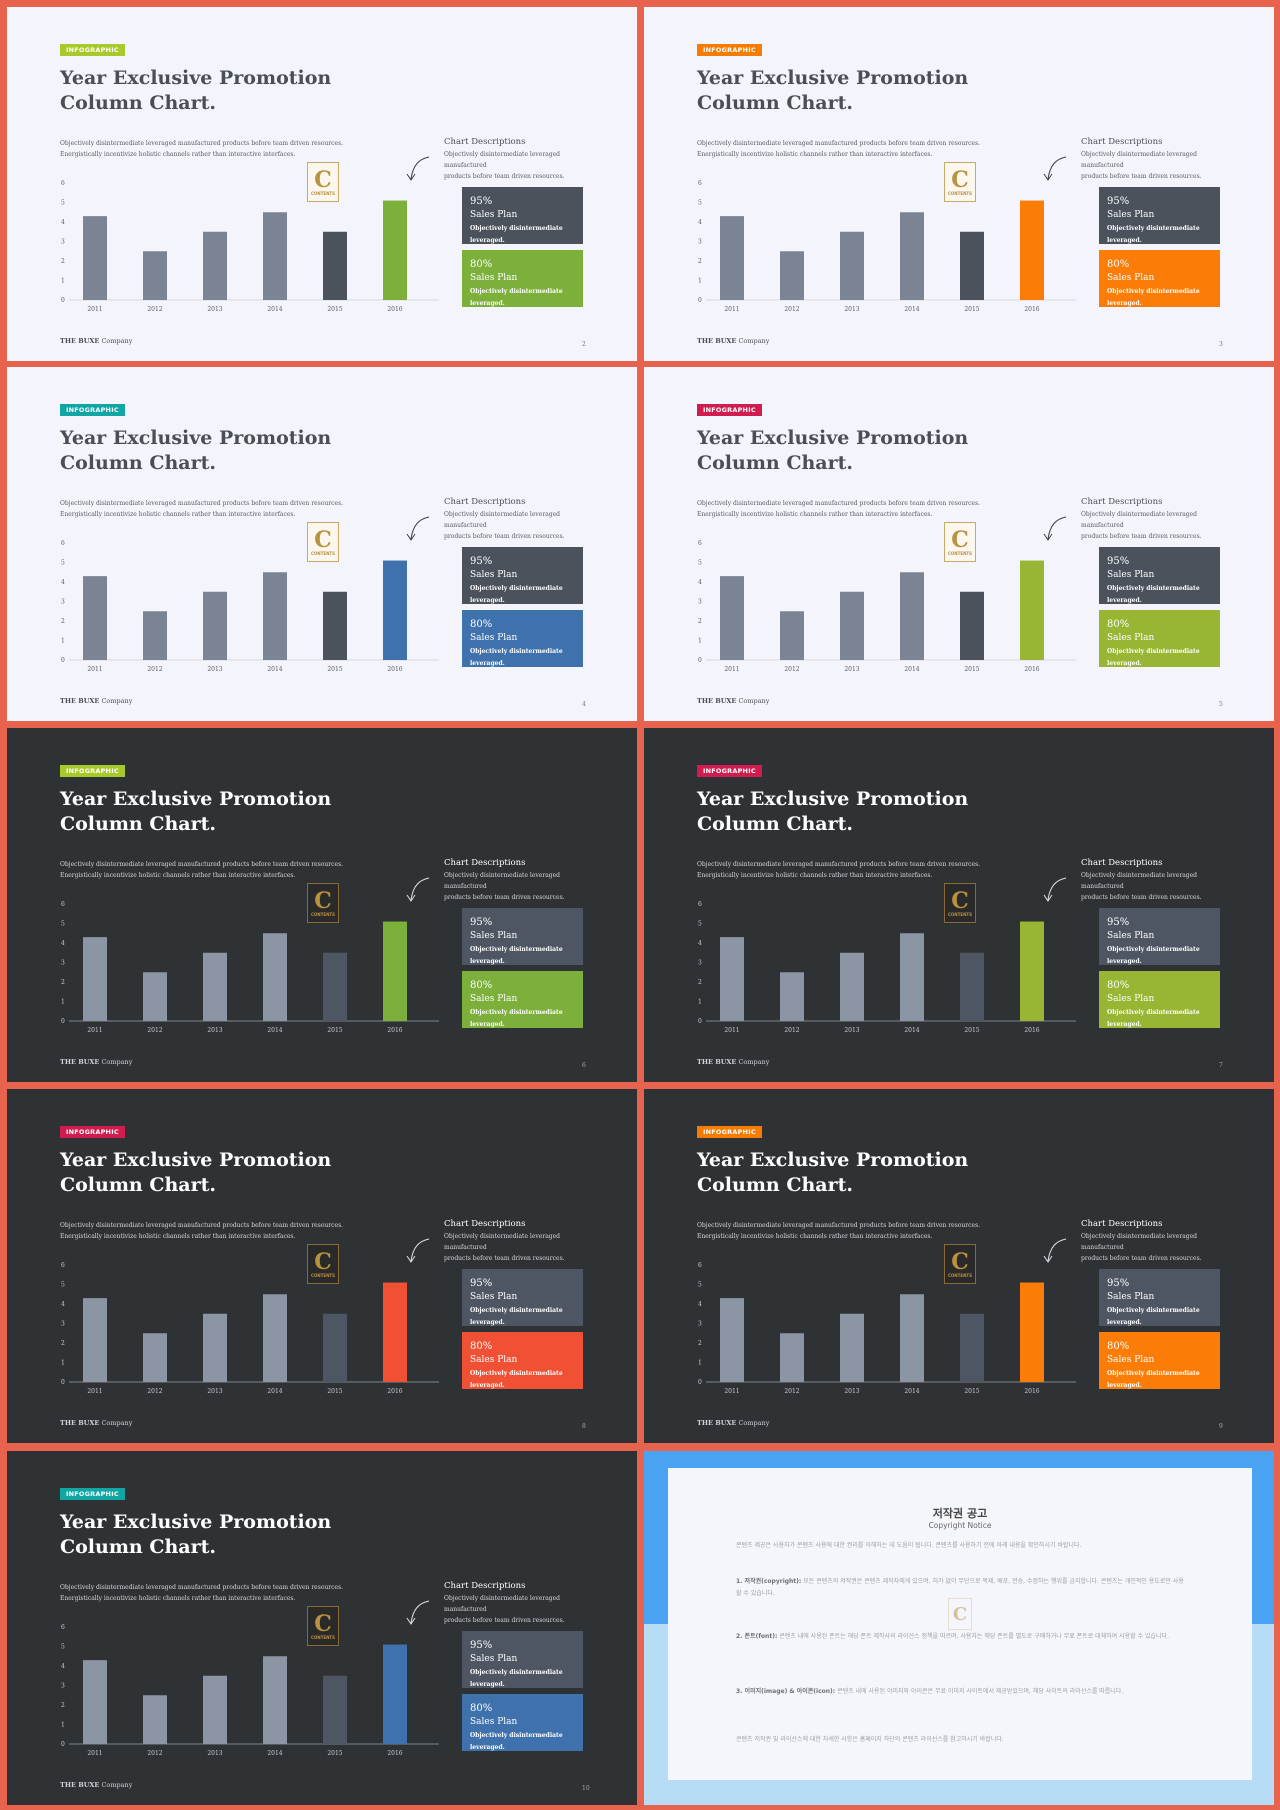 The height and width of the screenshot is (1810, 1280). Describe the element at coordinates (862, 812) in the screenshot. I see `slide-title: Year Exclusive Promotion Column Chart.` at that location.